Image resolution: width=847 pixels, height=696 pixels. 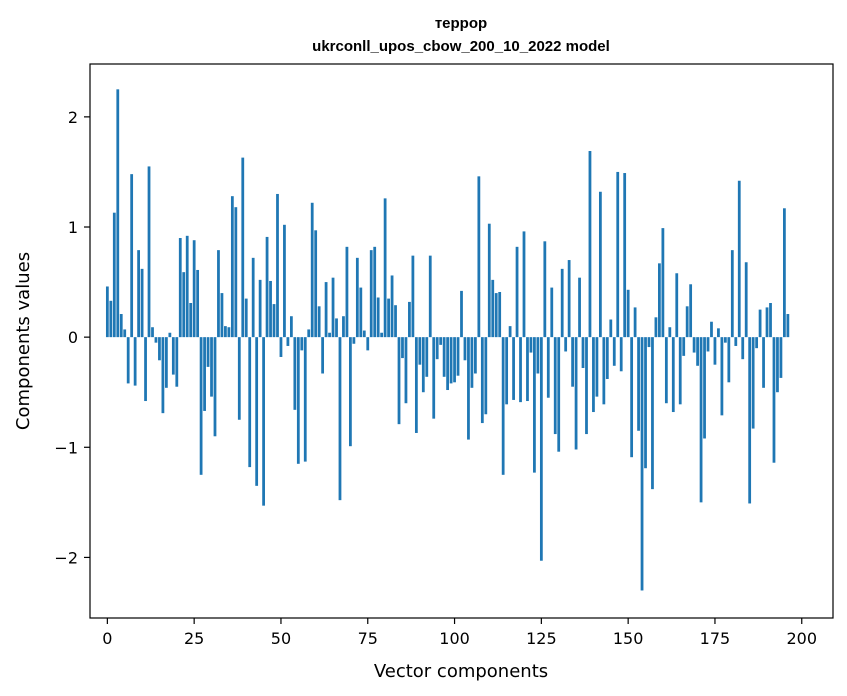 I want to click on y-axis-label: Components values, so click(x=23, y=341).